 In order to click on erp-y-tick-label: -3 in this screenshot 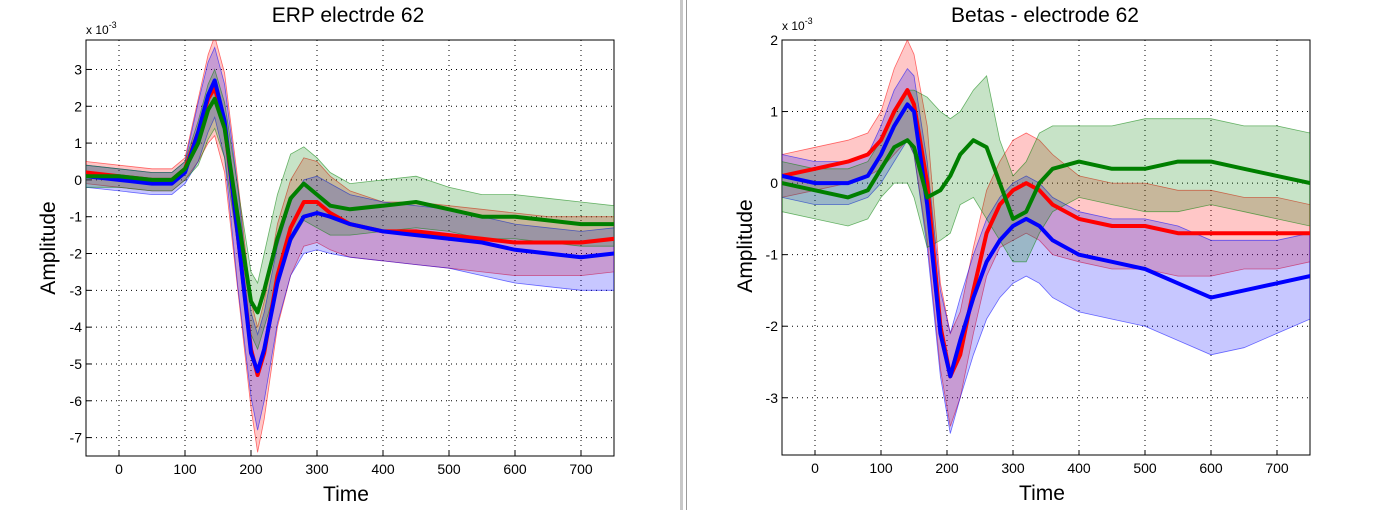, I will do `click(76, 290)`.